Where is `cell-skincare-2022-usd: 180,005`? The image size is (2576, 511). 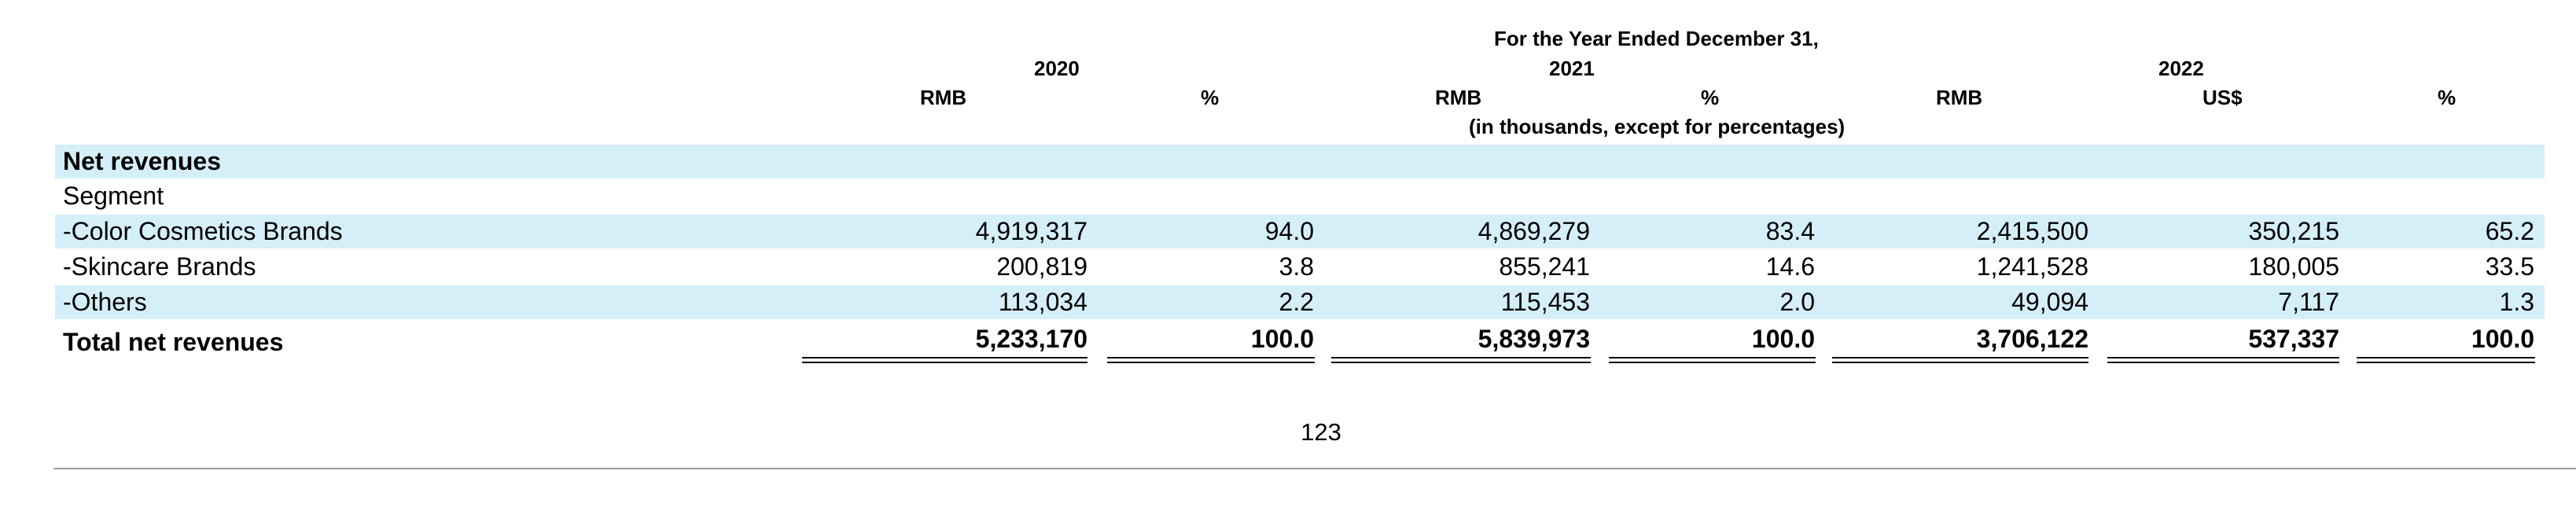 cell-skincare-2022-usd: 180,005 is located at coordinates (2293, 266).